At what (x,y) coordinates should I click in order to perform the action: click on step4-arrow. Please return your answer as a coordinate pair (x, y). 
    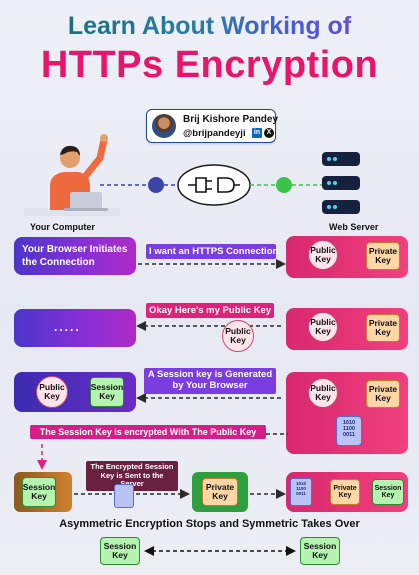
    Looking at the image, I should click on (162, 451).